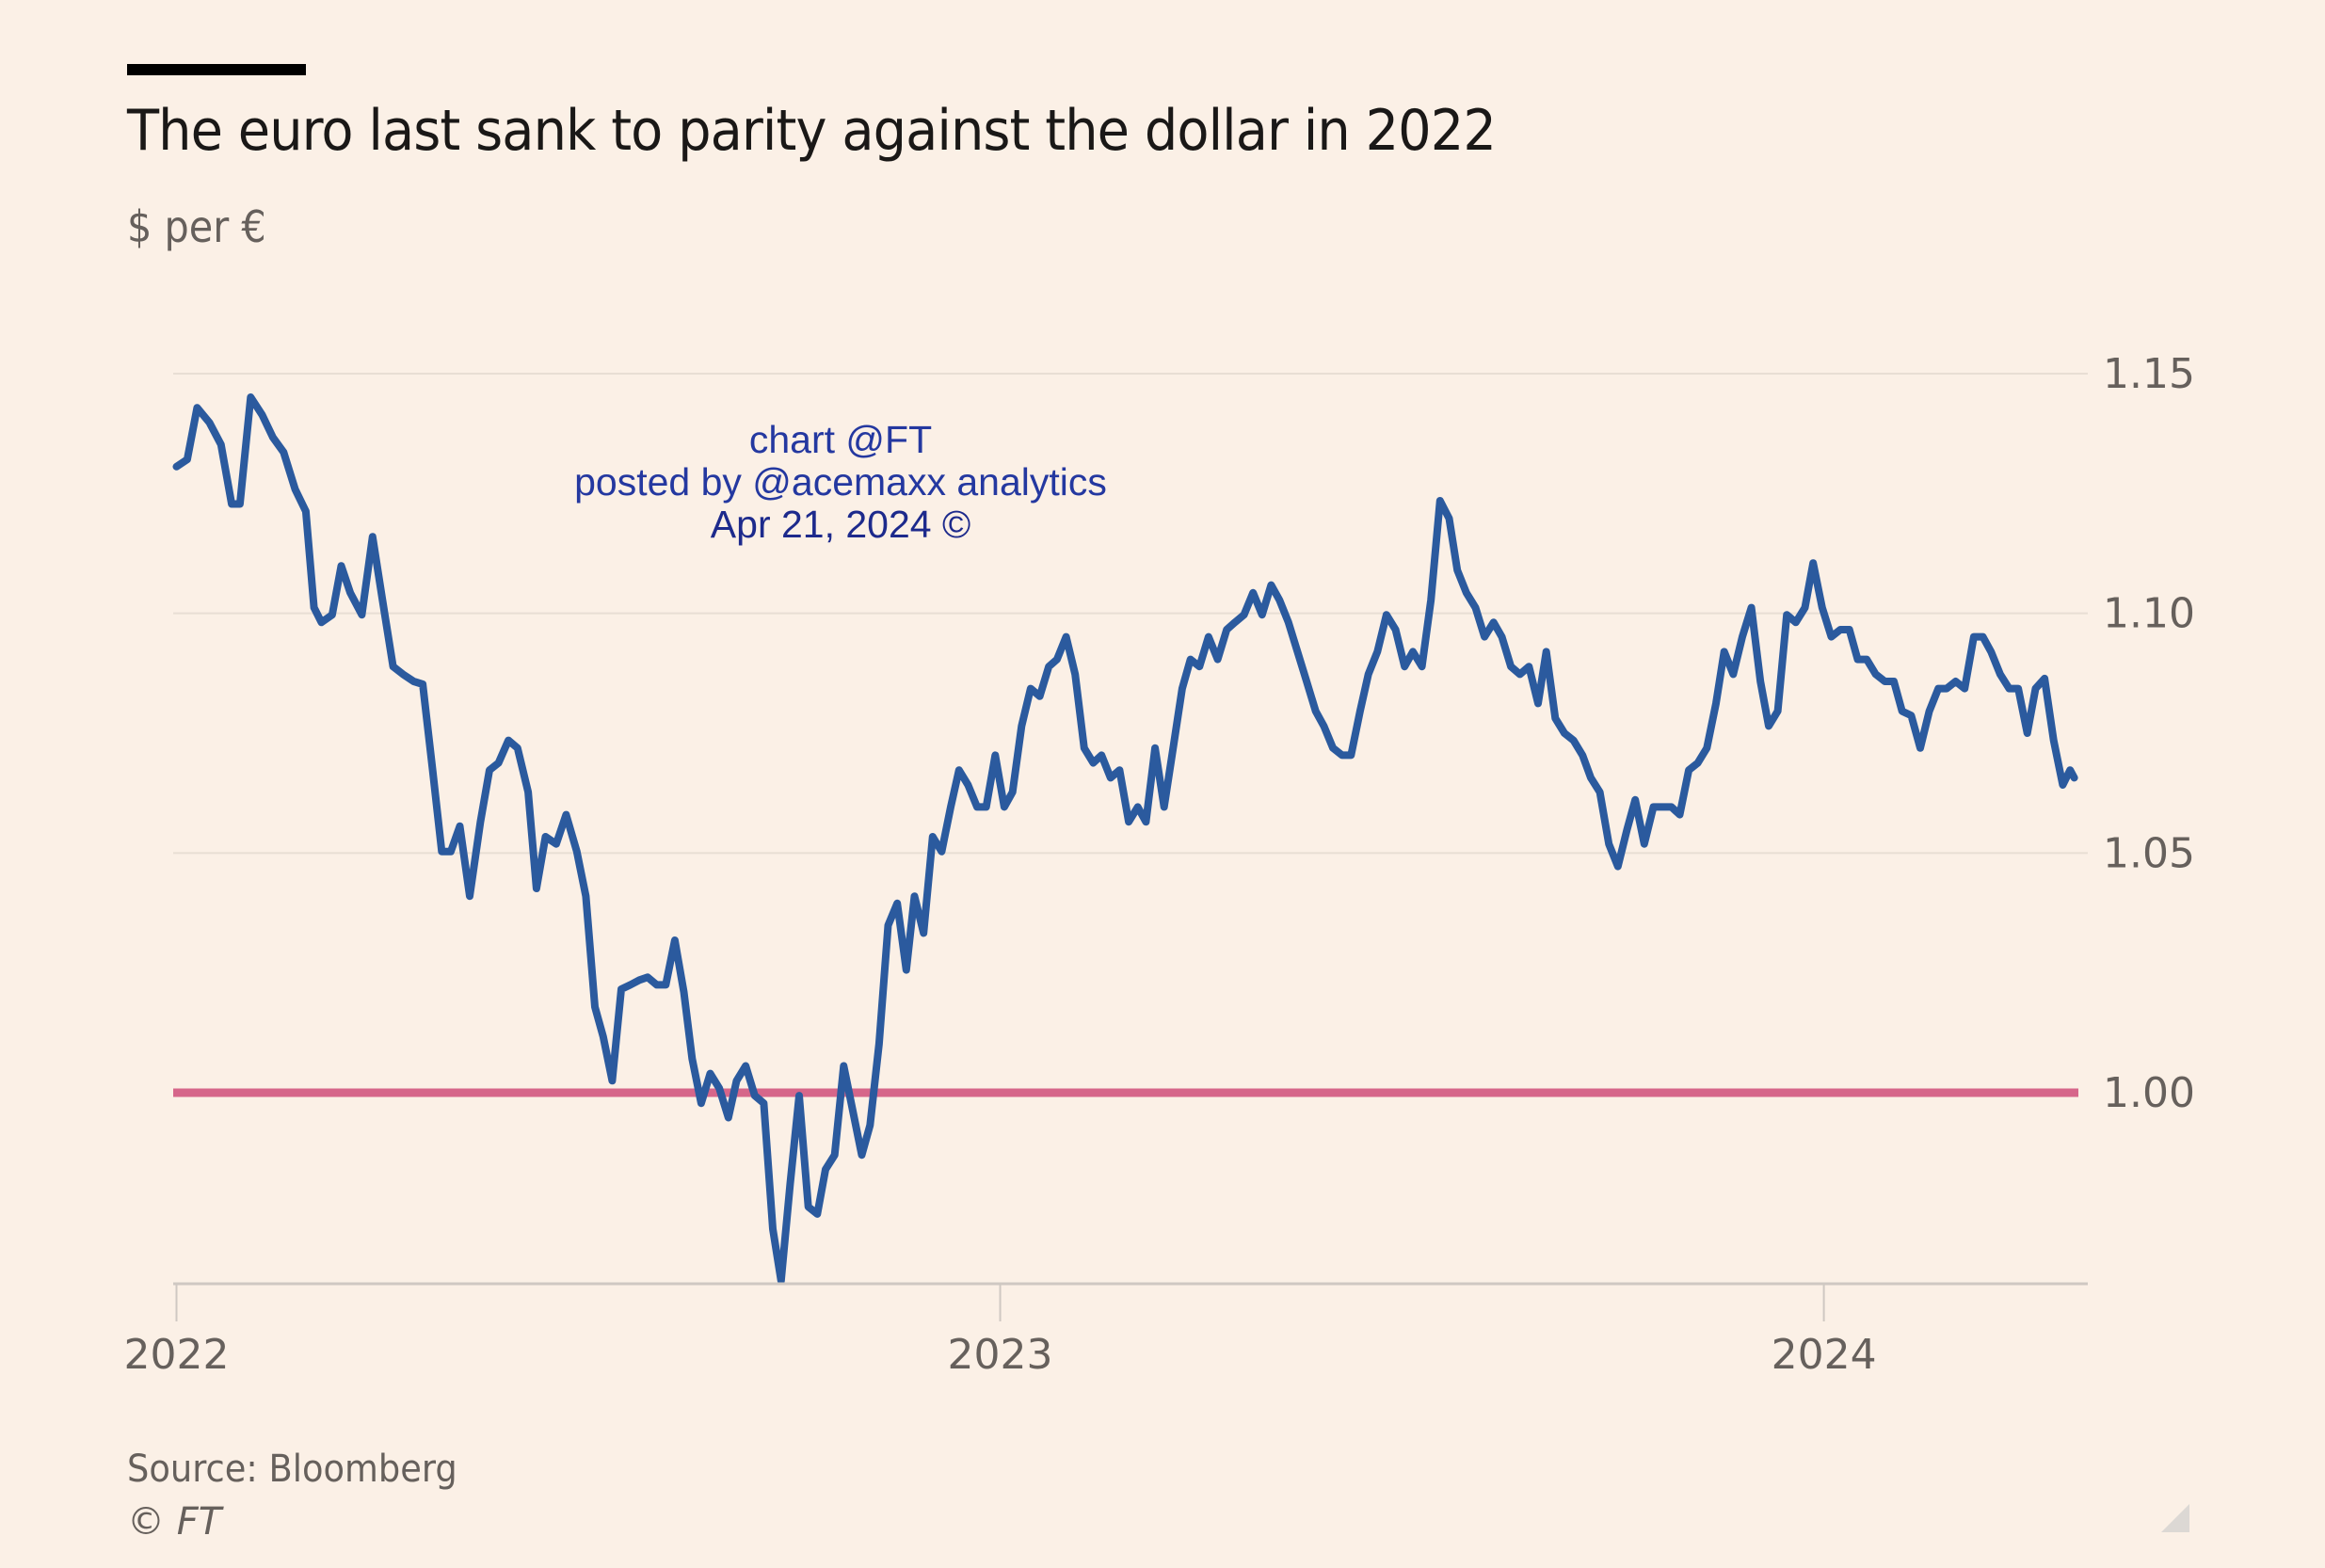 The image size is (2325, 1568). Describe the element at coordinates (1106, 1330) in the screenshot. I see `x-axis: 2022 2023 2024` at that location.